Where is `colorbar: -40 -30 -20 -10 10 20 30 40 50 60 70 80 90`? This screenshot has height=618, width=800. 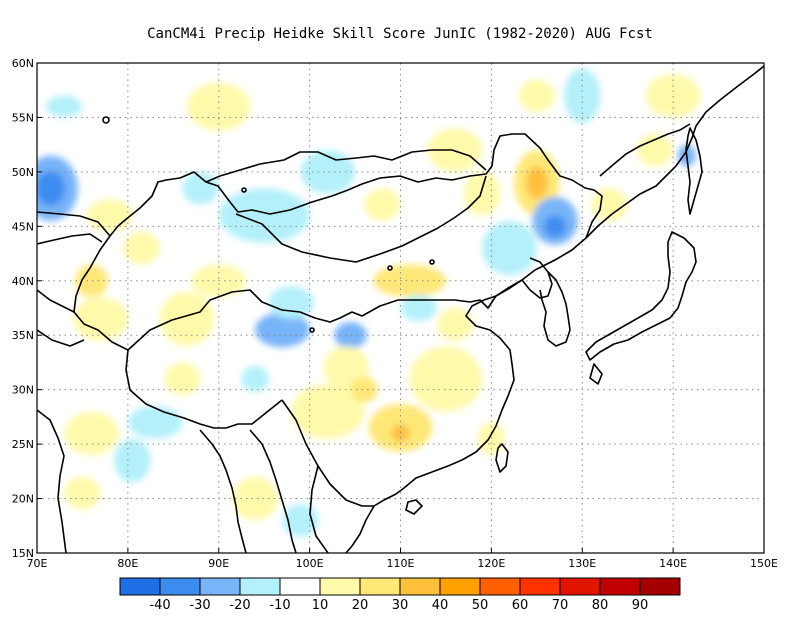
colorbar: -40 -30 -20 -10 10 20 30 40 50 60 70 80 90 is located at coordinates (400, 595).